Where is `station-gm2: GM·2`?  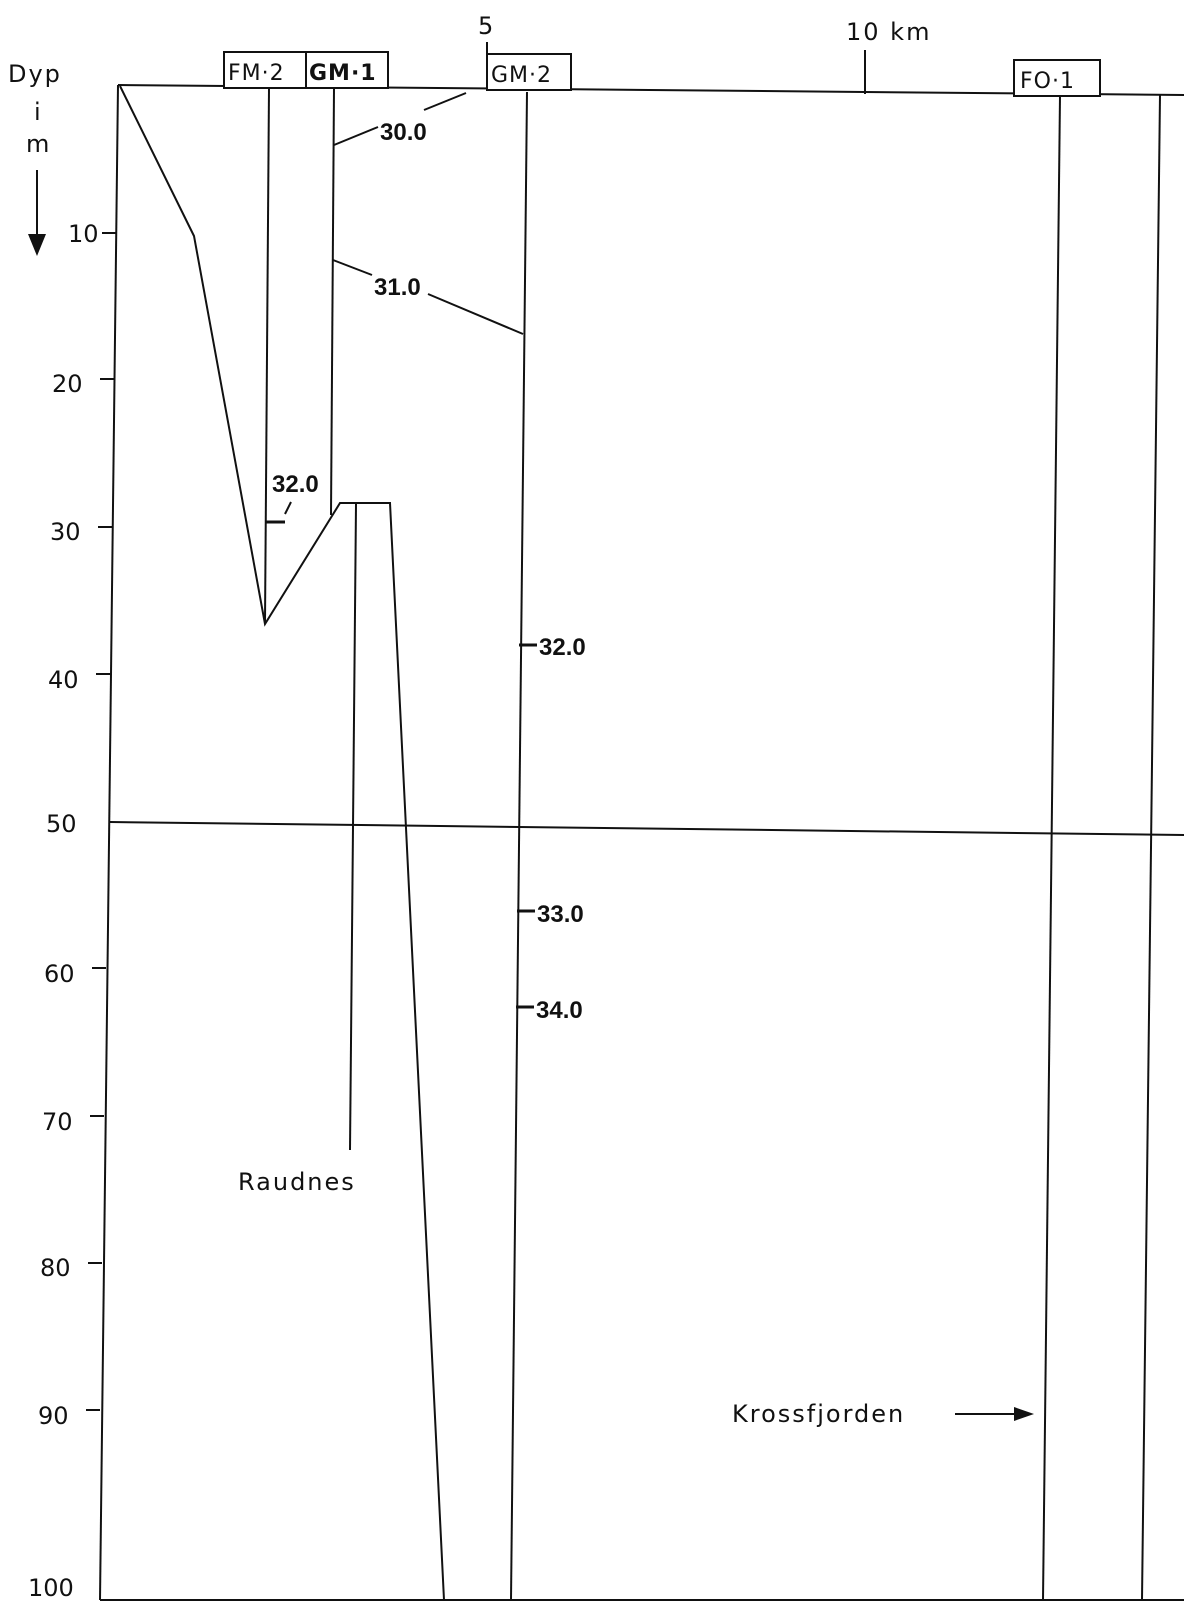
station-gm2: GM·2 is located at coordinates (529, 72).